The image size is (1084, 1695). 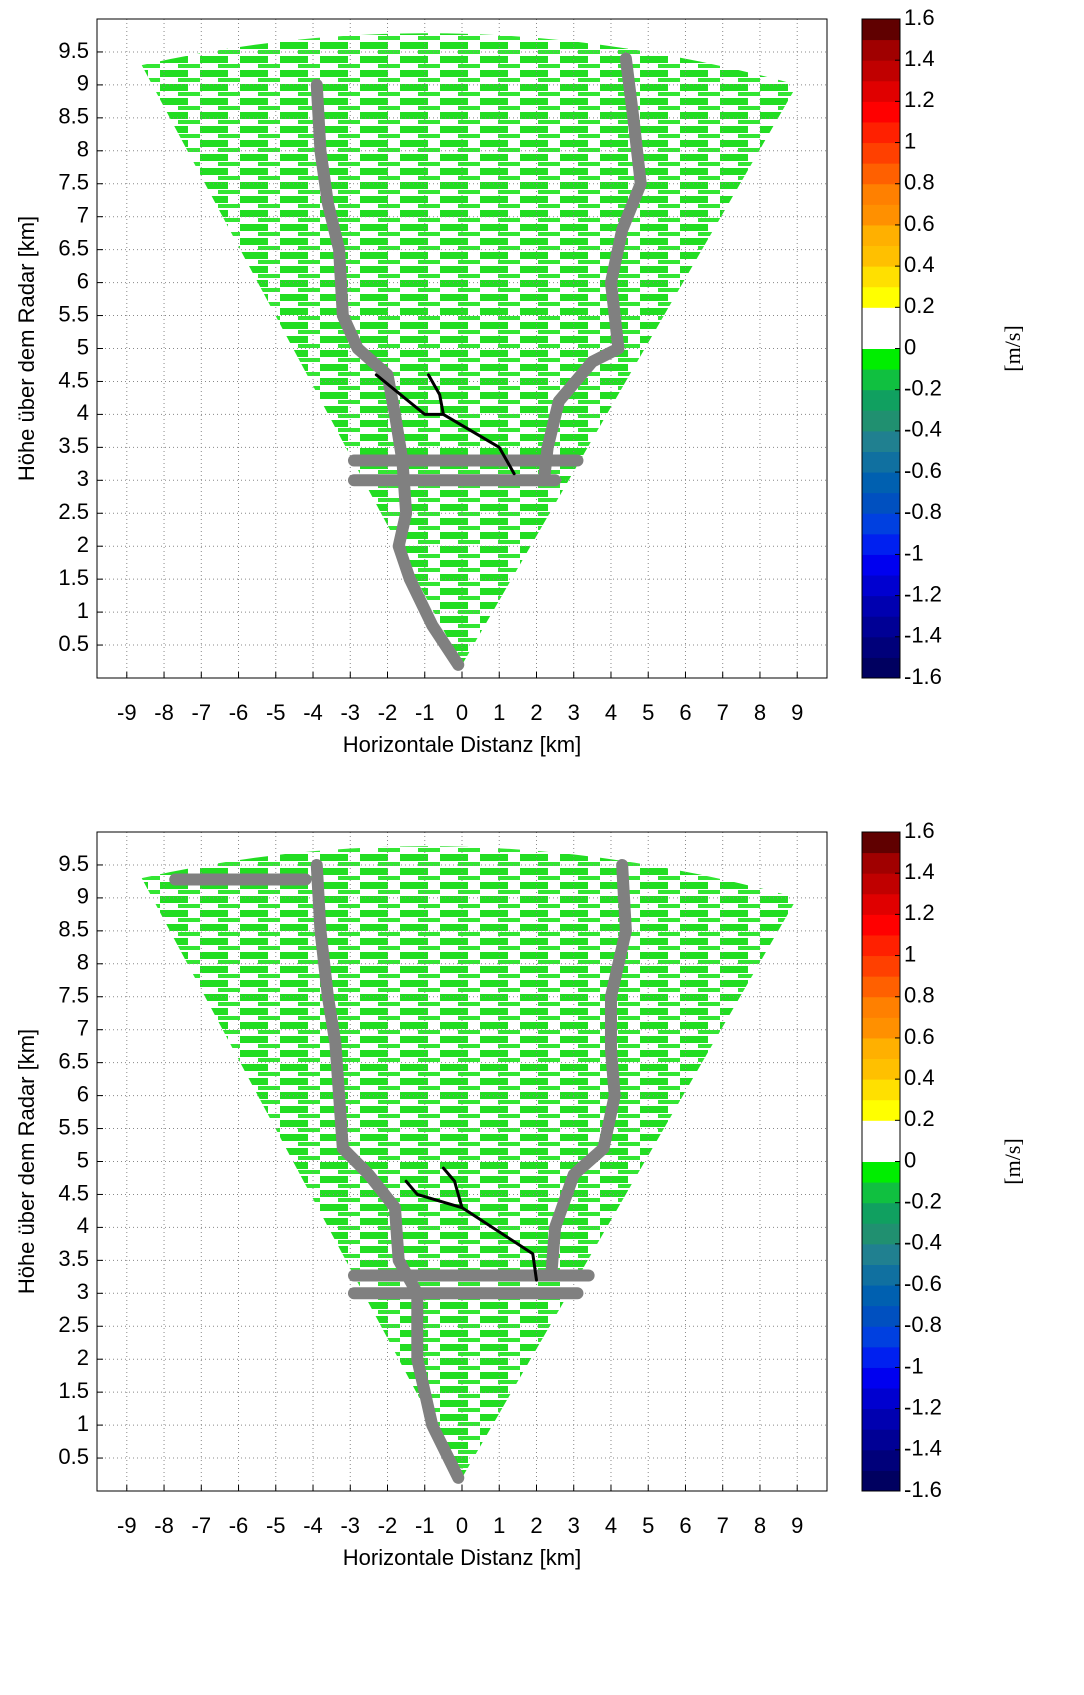 I want to click on colorbar-tick-label: -0.8, so click(x=923, y=1324).